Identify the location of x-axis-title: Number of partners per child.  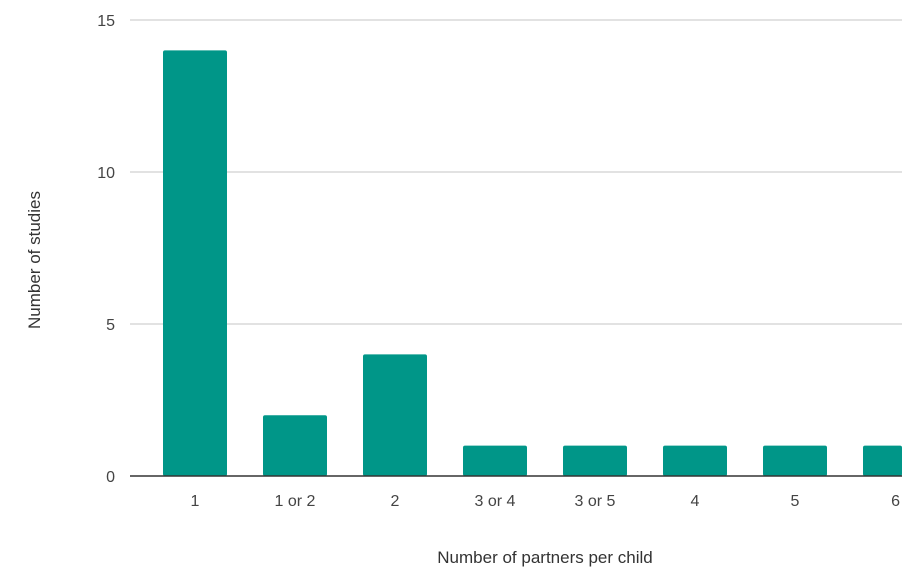
(544, 557).